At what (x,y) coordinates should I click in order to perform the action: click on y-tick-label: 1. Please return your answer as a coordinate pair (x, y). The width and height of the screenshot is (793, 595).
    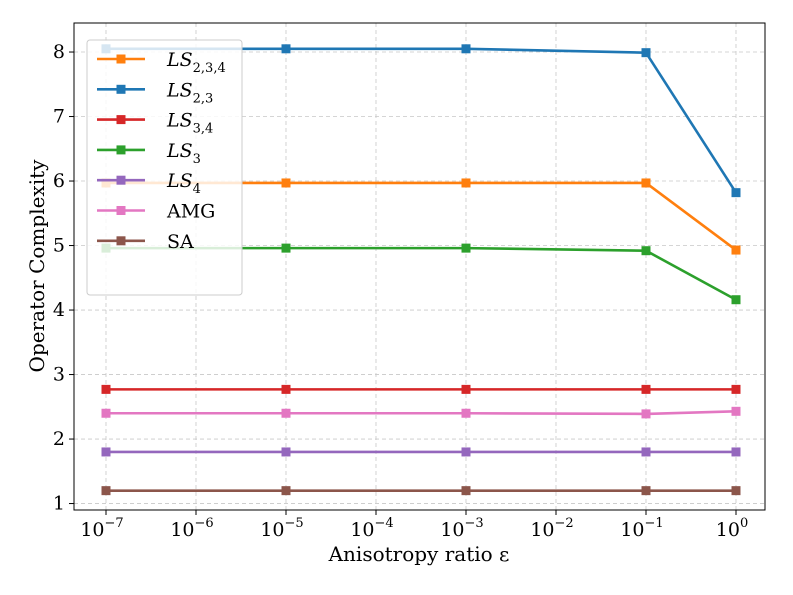
    Looking at the image, I should click on (59, 504).